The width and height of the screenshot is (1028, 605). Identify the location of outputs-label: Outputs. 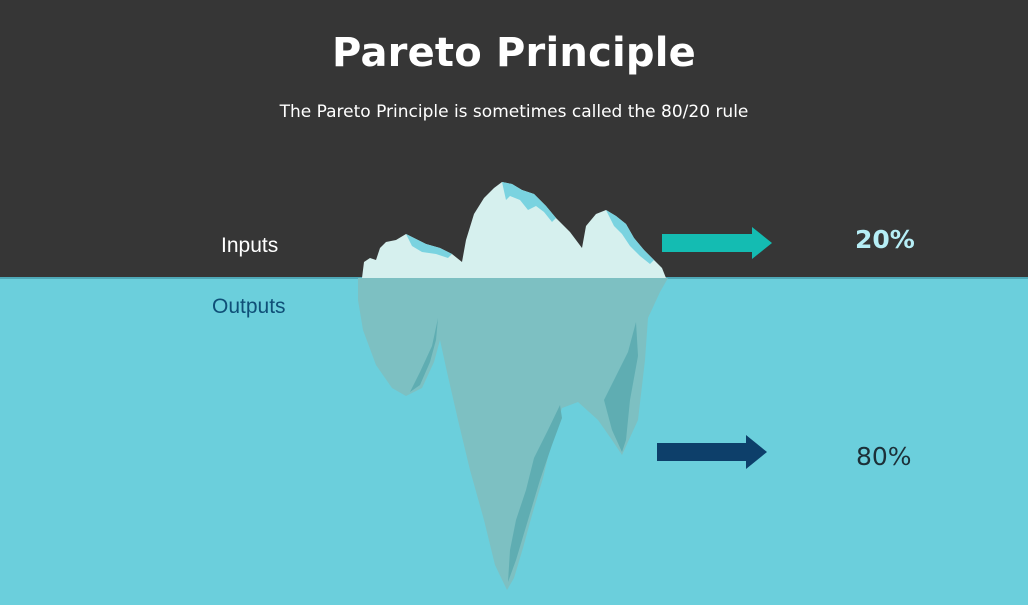
(249, 306).